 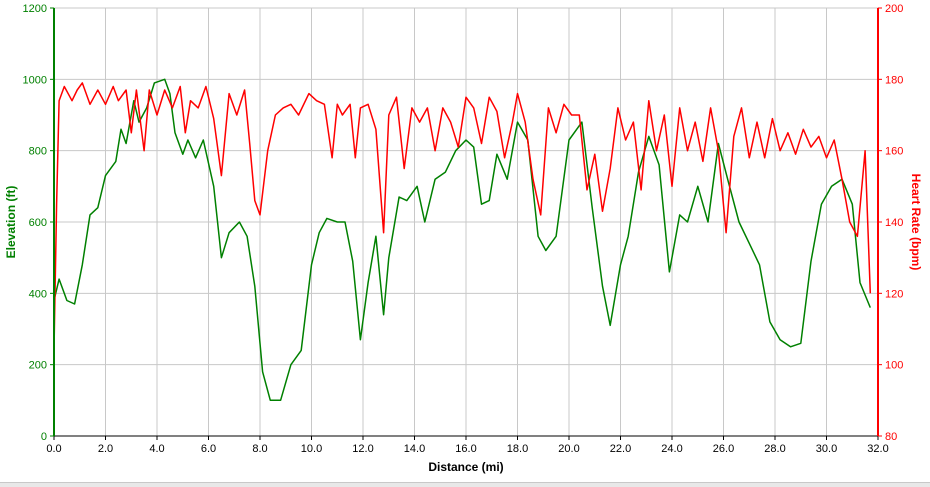 What do you see at coordinates (894, 366) in the screenshot?
I see `right-y-tick-label: 100` at bounding box center [894, 366].